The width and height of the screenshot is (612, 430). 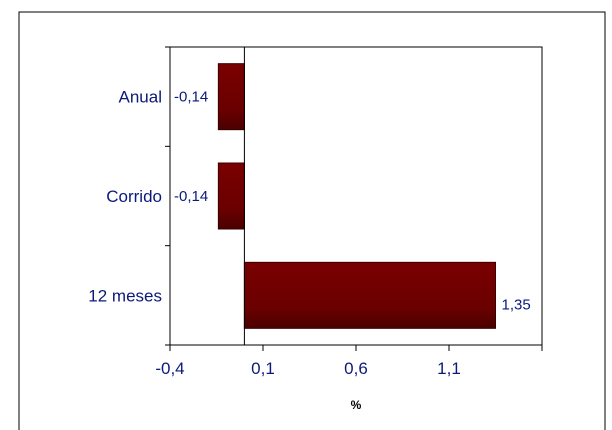 What do you see at coordinates (125, 295) in the screenshot?
I see `category-label: 12 meses` at bounding box center [125, 295].